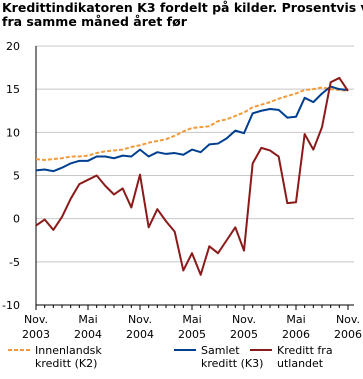 The width and height of the screenshot is (363, 379). Describe the element at coordinates (192, 327) in the screenshot. I see `x-tick-label: Mai 2005` at that location.